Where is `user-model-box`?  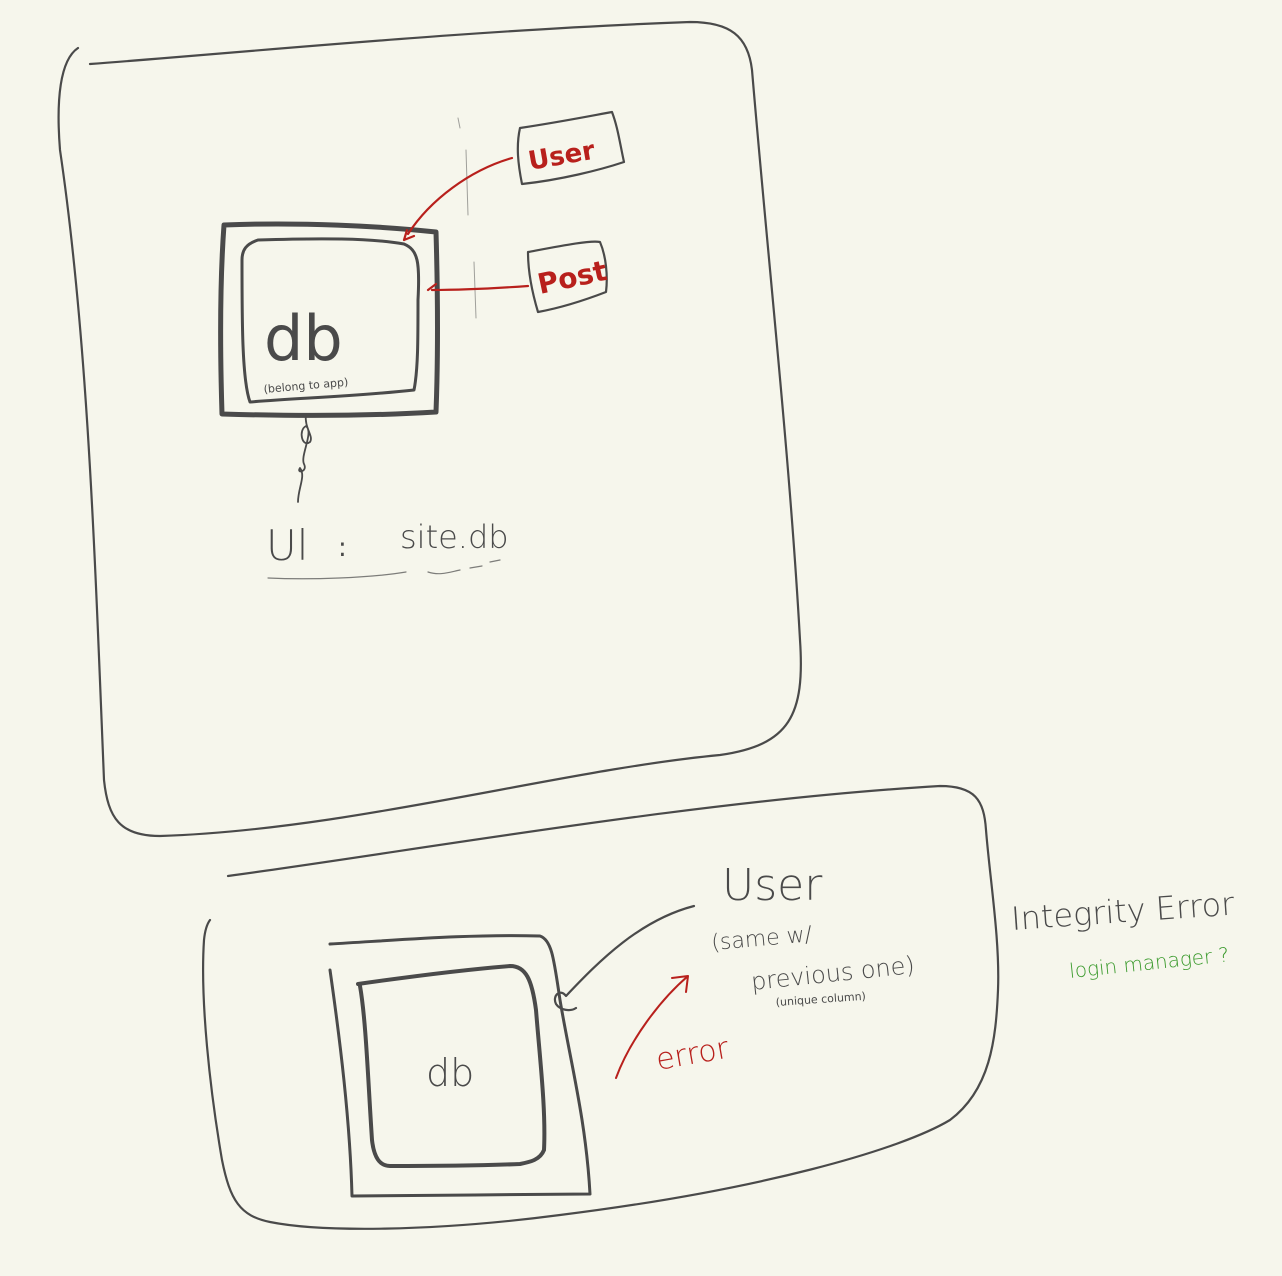
user-model-box is located at coordinates (571, 148).